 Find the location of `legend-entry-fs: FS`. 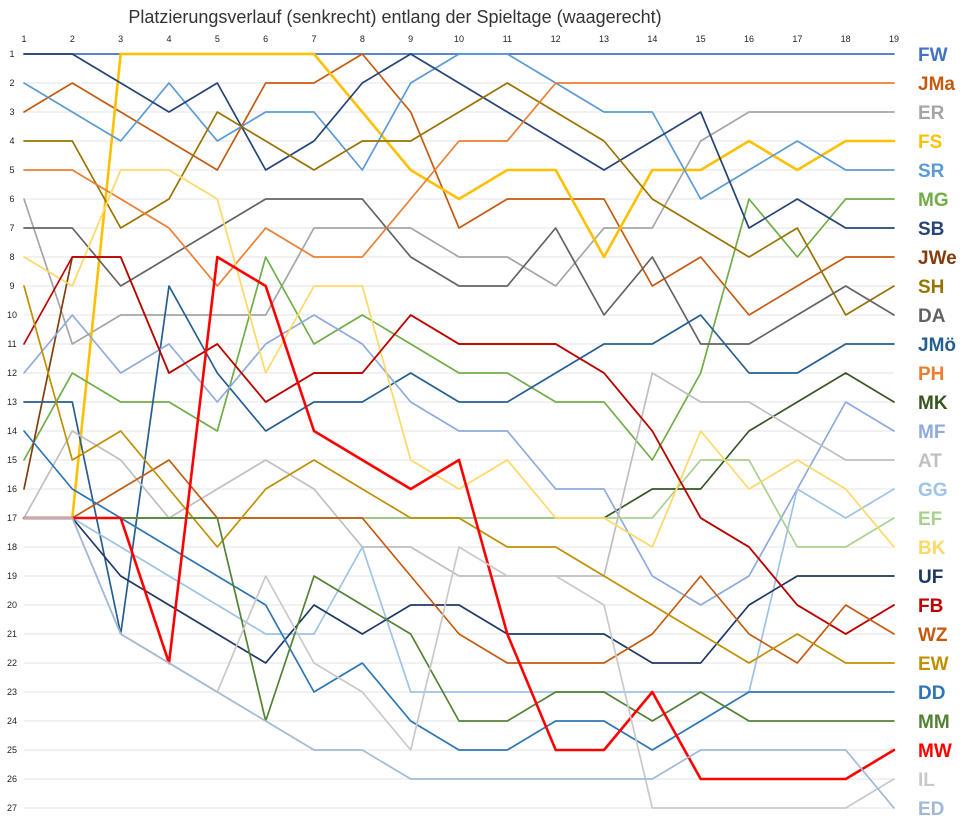

legend-entry-fs: FS is located at coordinates (930, 142).